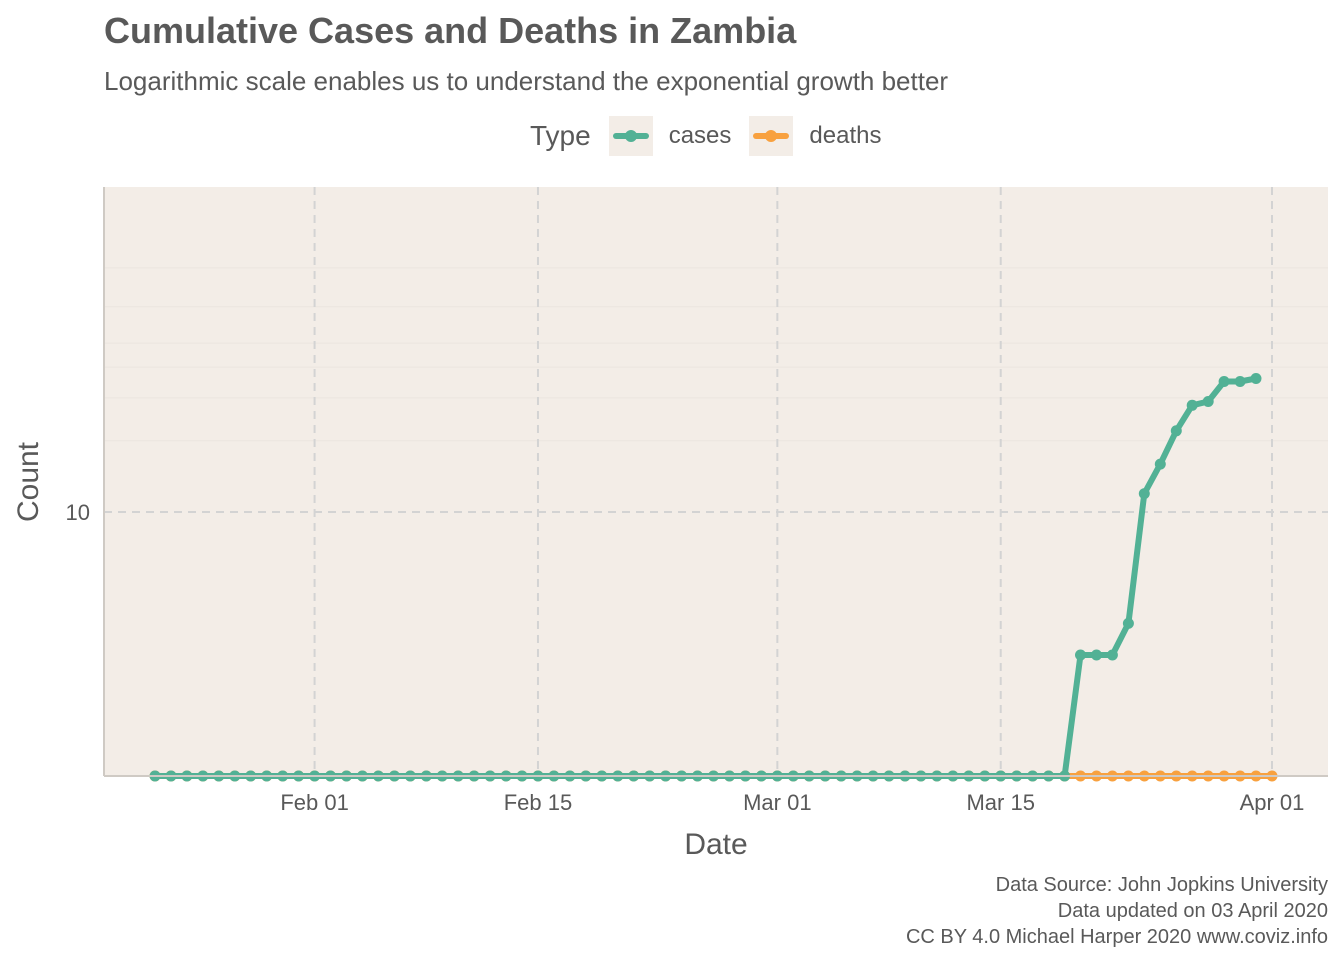 This screenshot has height=960, width=1344. What do you see at coordinates (538, 802) in the screenshot?
I see `x-tick-label: Feb 15` at bounding box center [538, 802].